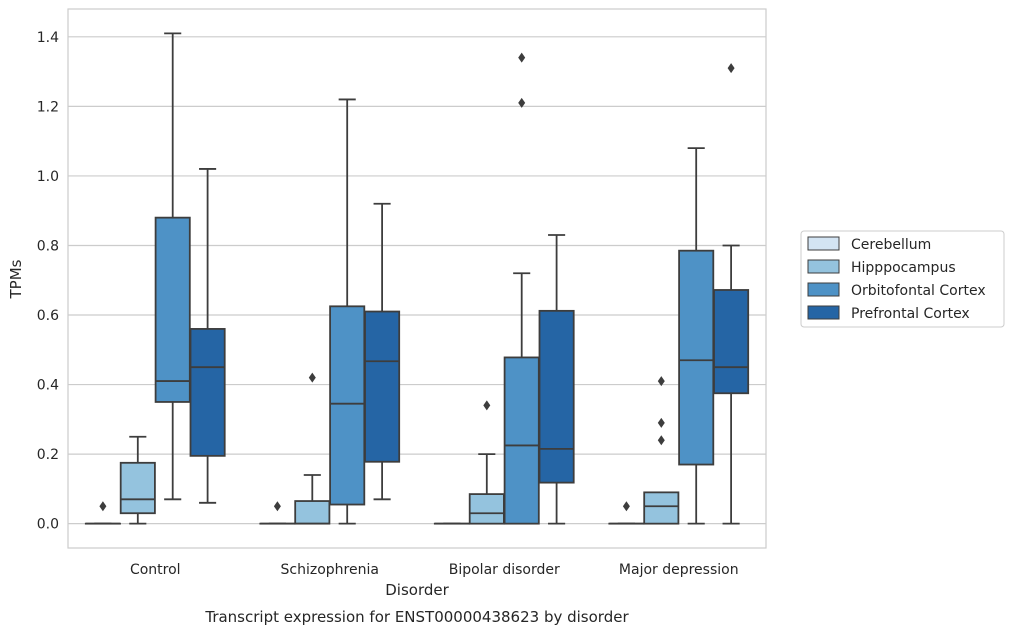 This screenshot has height=634, width=1014. What do you see at coordinates (504, 570) in the screenshot?
I see `x-tick-label: Bipolar disorder` at bounding box center [504, 570].